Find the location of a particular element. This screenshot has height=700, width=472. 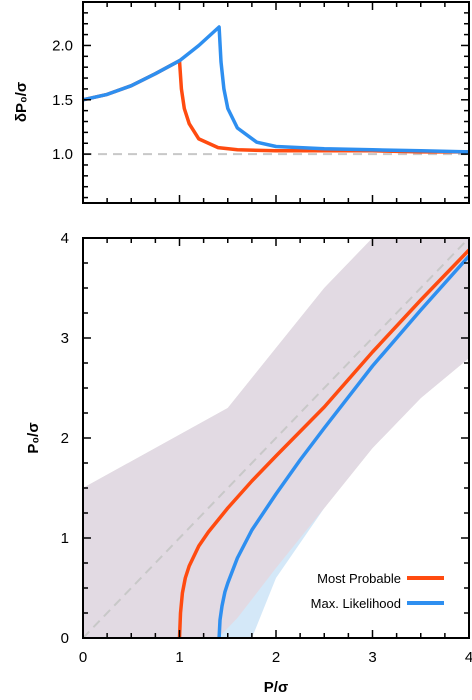

bottom-y-tick-label: 0 is located at coordinates (65, 638).